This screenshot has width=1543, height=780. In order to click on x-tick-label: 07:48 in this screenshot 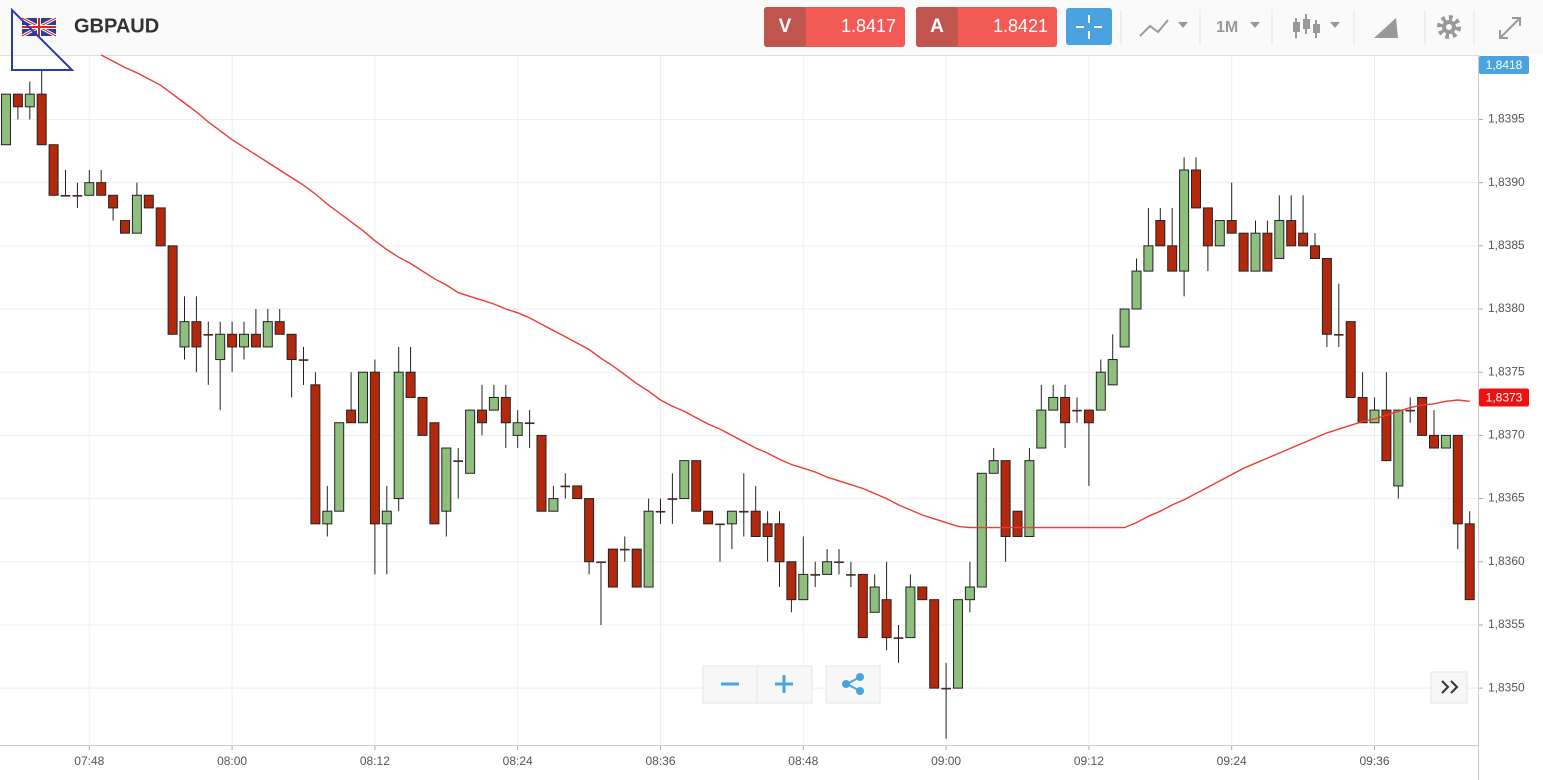, I will do `click(89, 761)`.